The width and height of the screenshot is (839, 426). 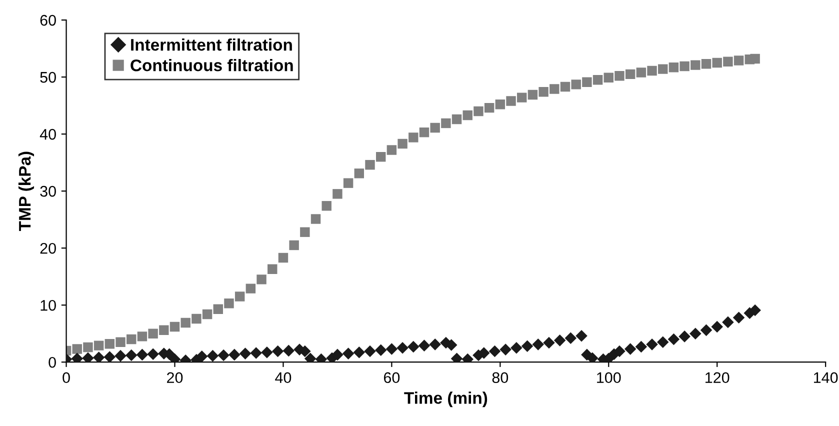 I want to click on legend-label: Continuous filtration, so click(x=211, y=65).